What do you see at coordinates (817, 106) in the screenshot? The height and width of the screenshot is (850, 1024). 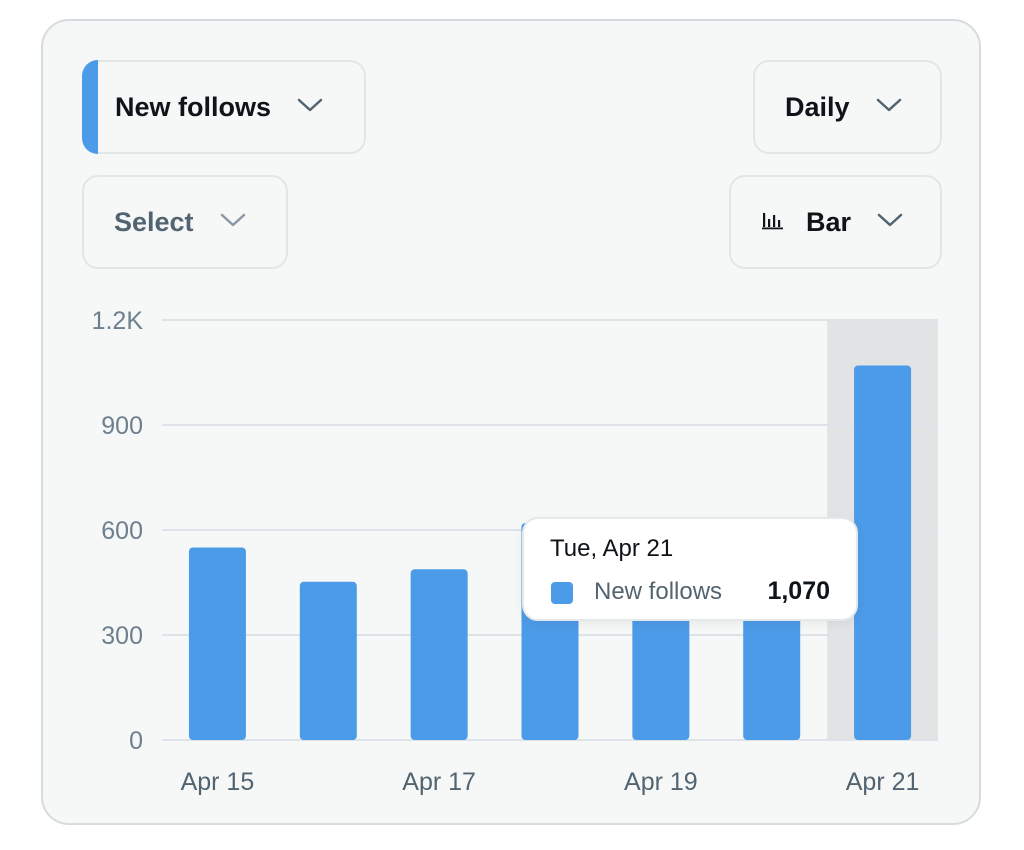 I see `interval-dropdown-label: Daily` at bounding box center [817, 106].